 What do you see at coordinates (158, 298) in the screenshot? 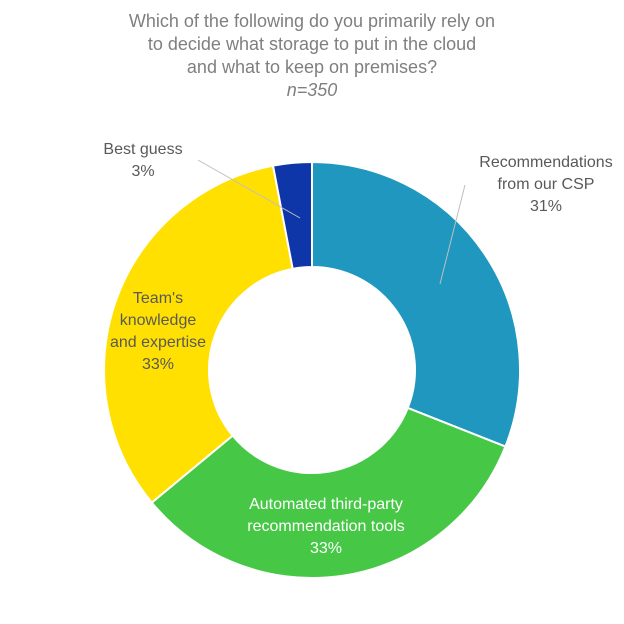
I see `slice-label-line: Team's` at bounding box center [158, 298].